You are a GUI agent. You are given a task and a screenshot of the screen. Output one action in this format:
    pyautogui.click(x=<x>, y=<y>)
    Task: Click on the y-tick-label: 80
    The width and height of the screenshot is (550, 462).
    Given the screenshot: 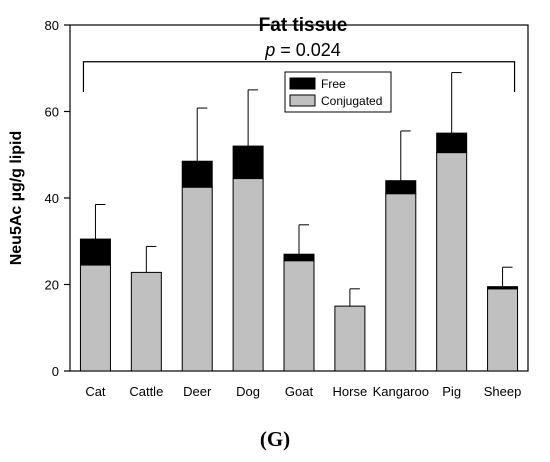 What is the action you would take?
    pyautogui.click(x=52, y=25)
    